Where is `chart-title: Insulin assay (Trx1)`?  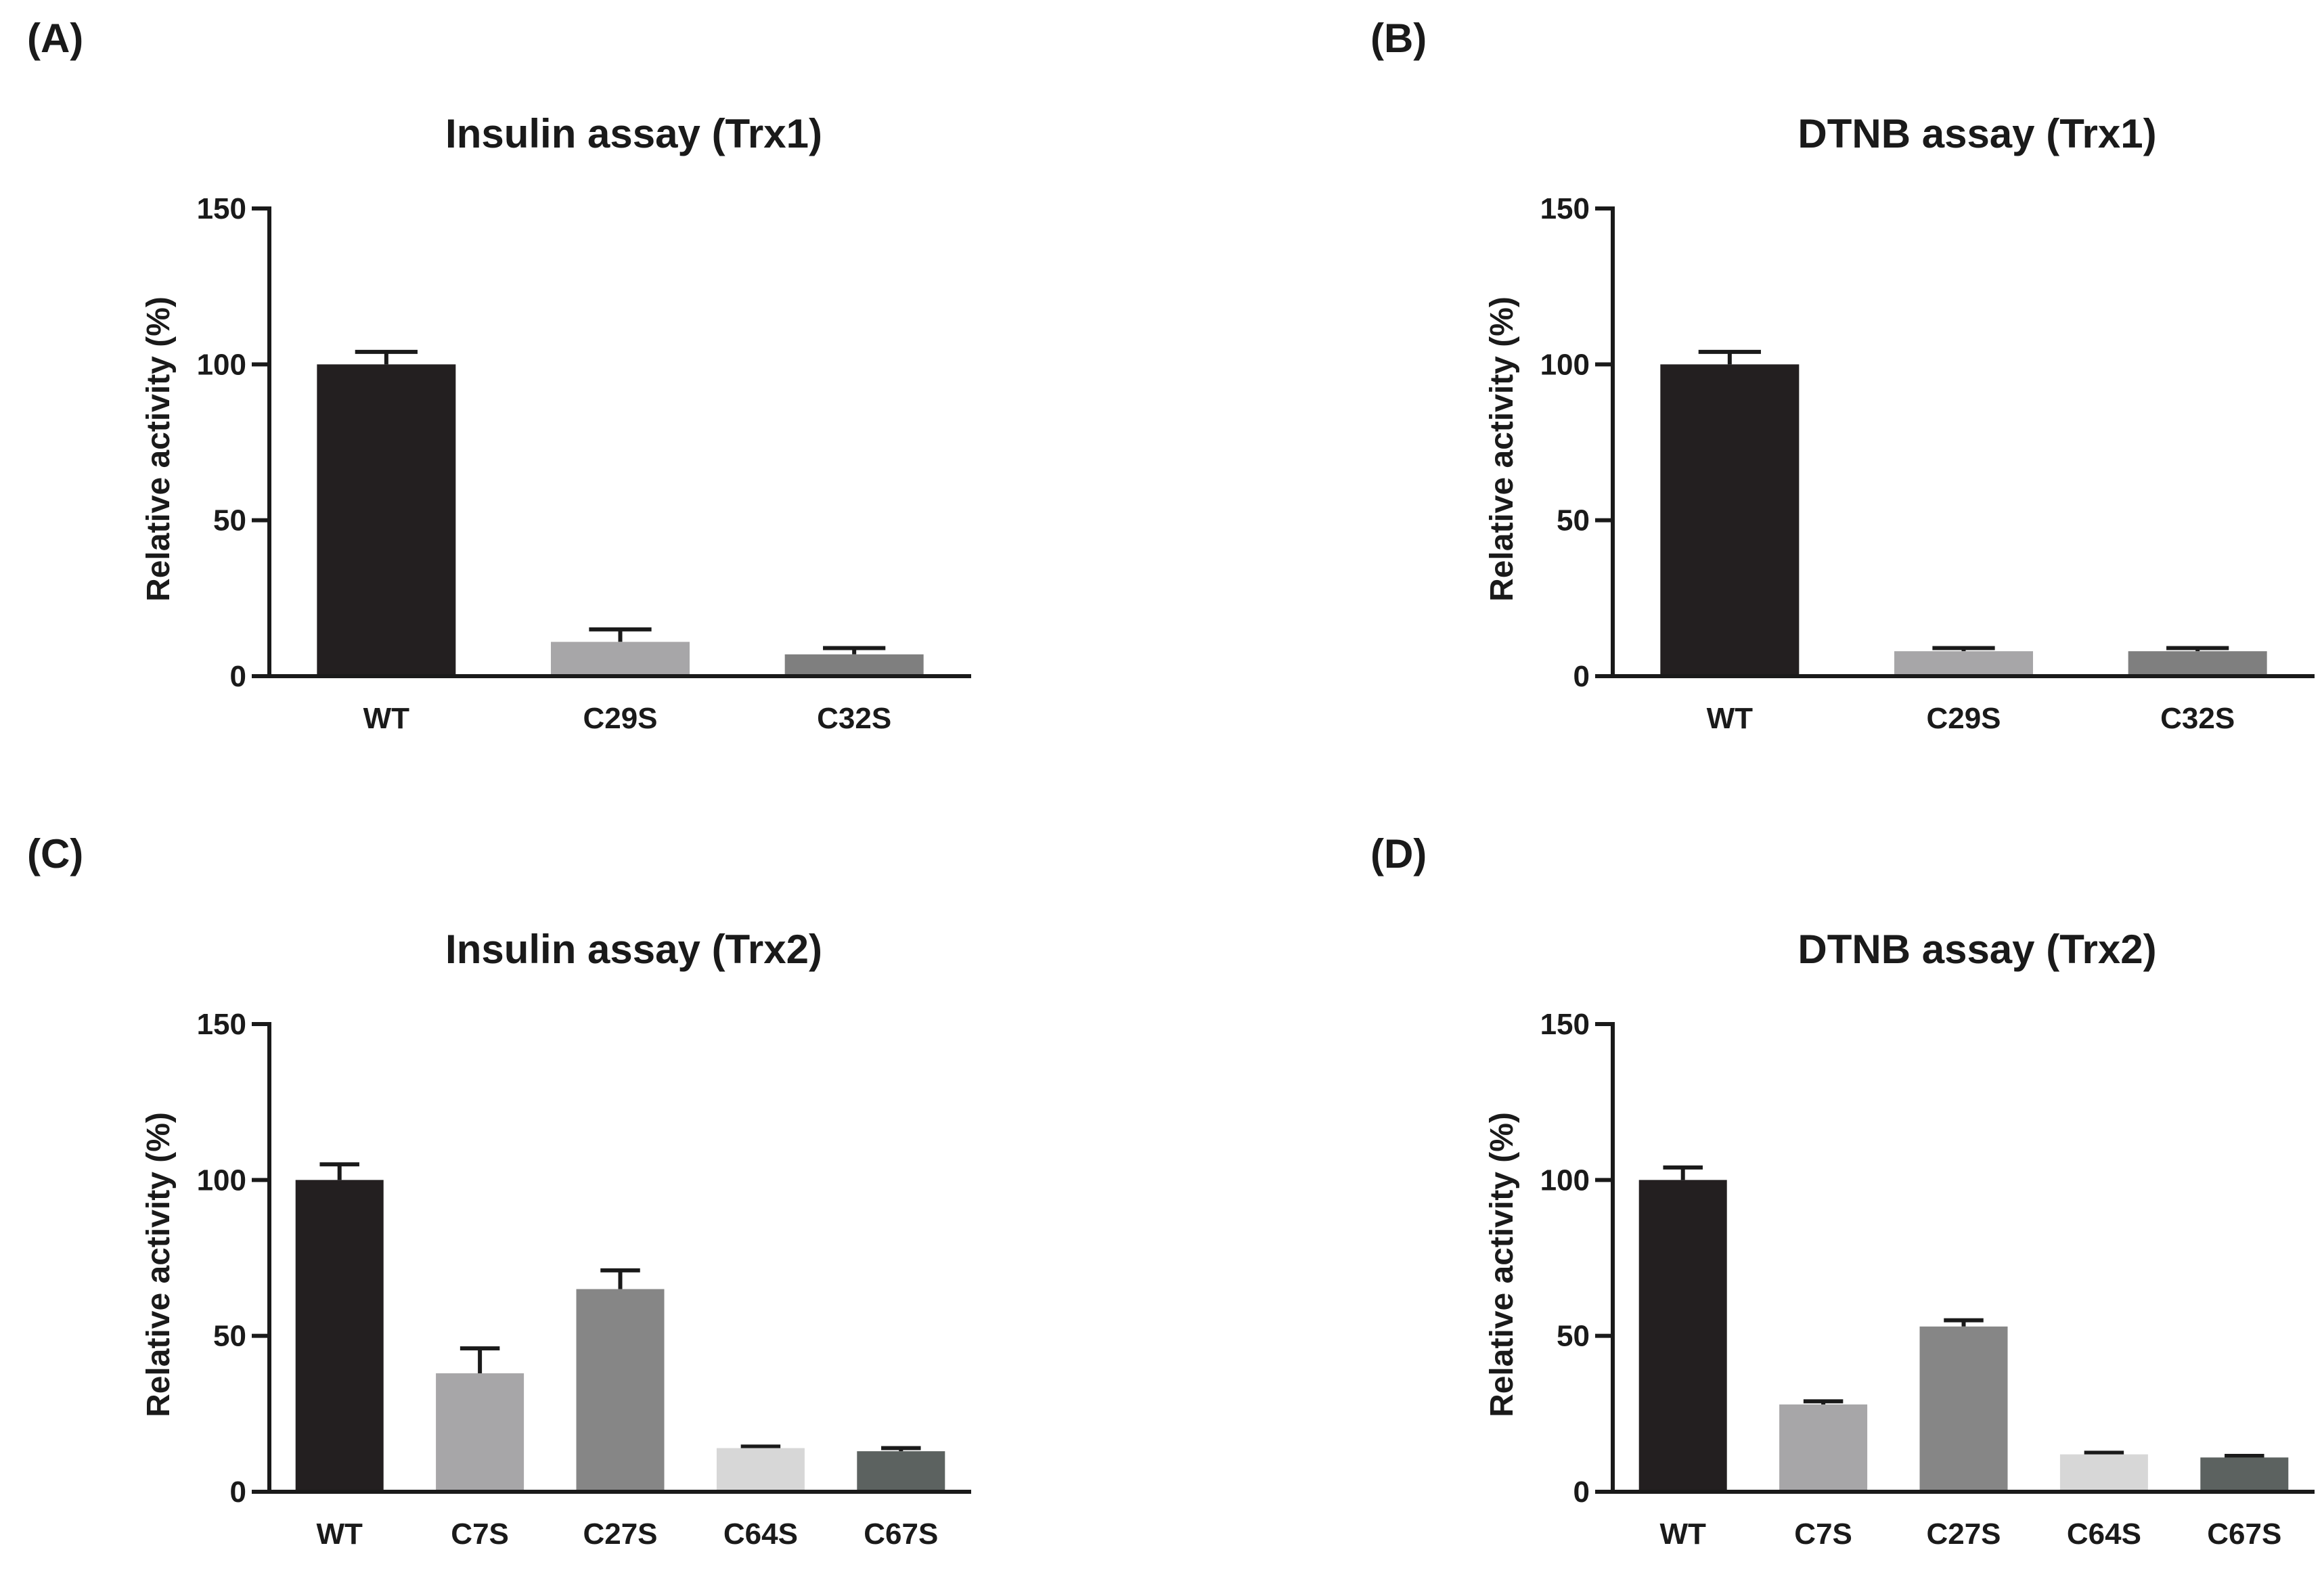
chart-title: Insulin assay (Trx1) is located at coordinates (633, 133).